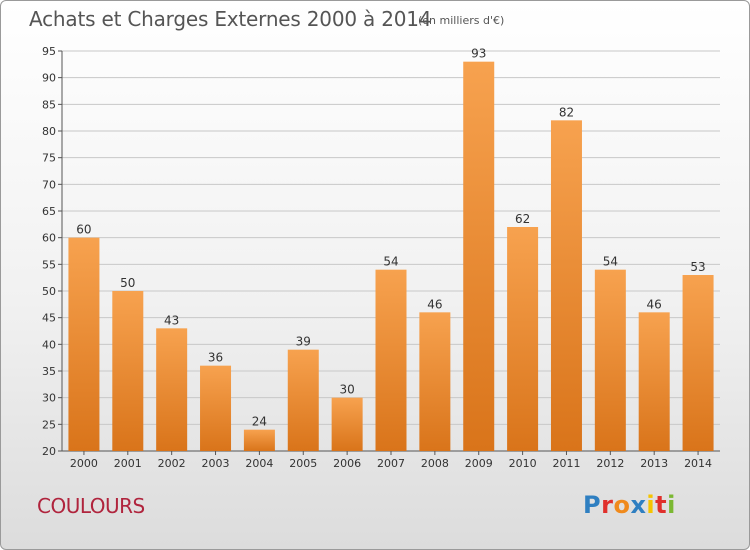 The width and height of the screenshot is (750, 550). Describe the element at coordinates (566, 112) in the screenshot. I see `bar-value-label: 82` at that location.